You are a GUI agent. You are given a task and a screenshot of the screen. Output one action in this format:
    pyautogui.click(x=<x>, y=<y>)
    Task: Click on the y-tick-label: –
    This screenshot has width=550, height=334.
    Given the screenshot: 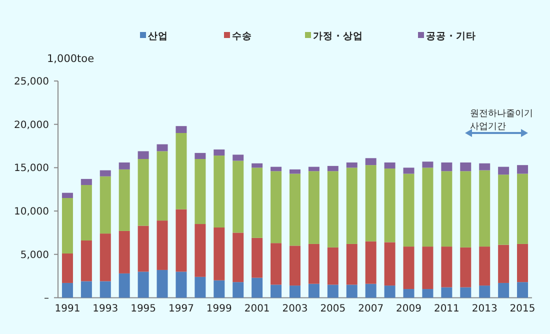 What is the action you would take?
    pyautogui.click(x=46, y=298)
    